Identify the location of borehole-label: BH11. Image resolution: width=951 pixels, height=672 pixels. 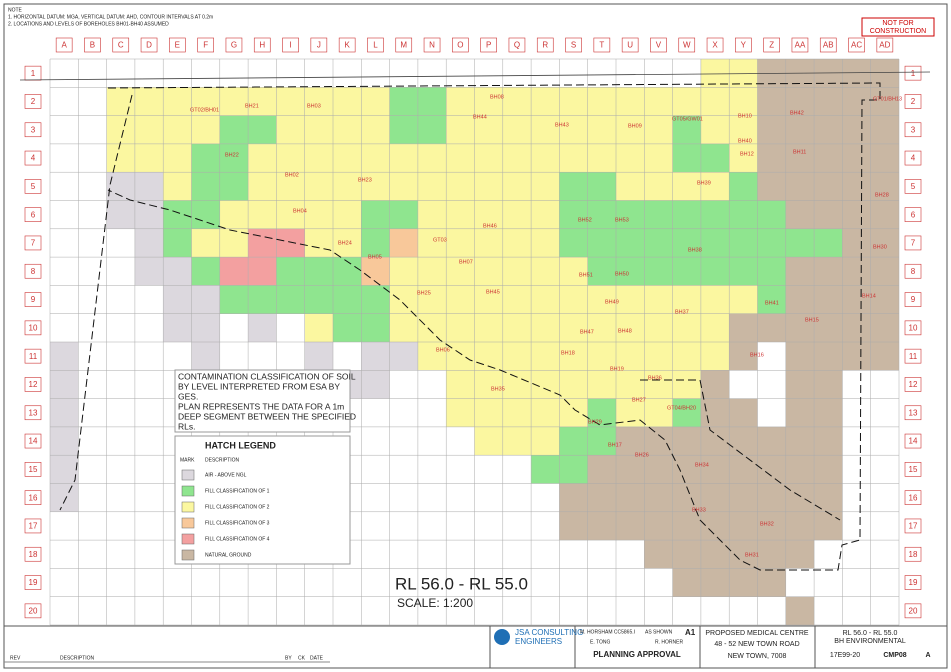
(799, 152).